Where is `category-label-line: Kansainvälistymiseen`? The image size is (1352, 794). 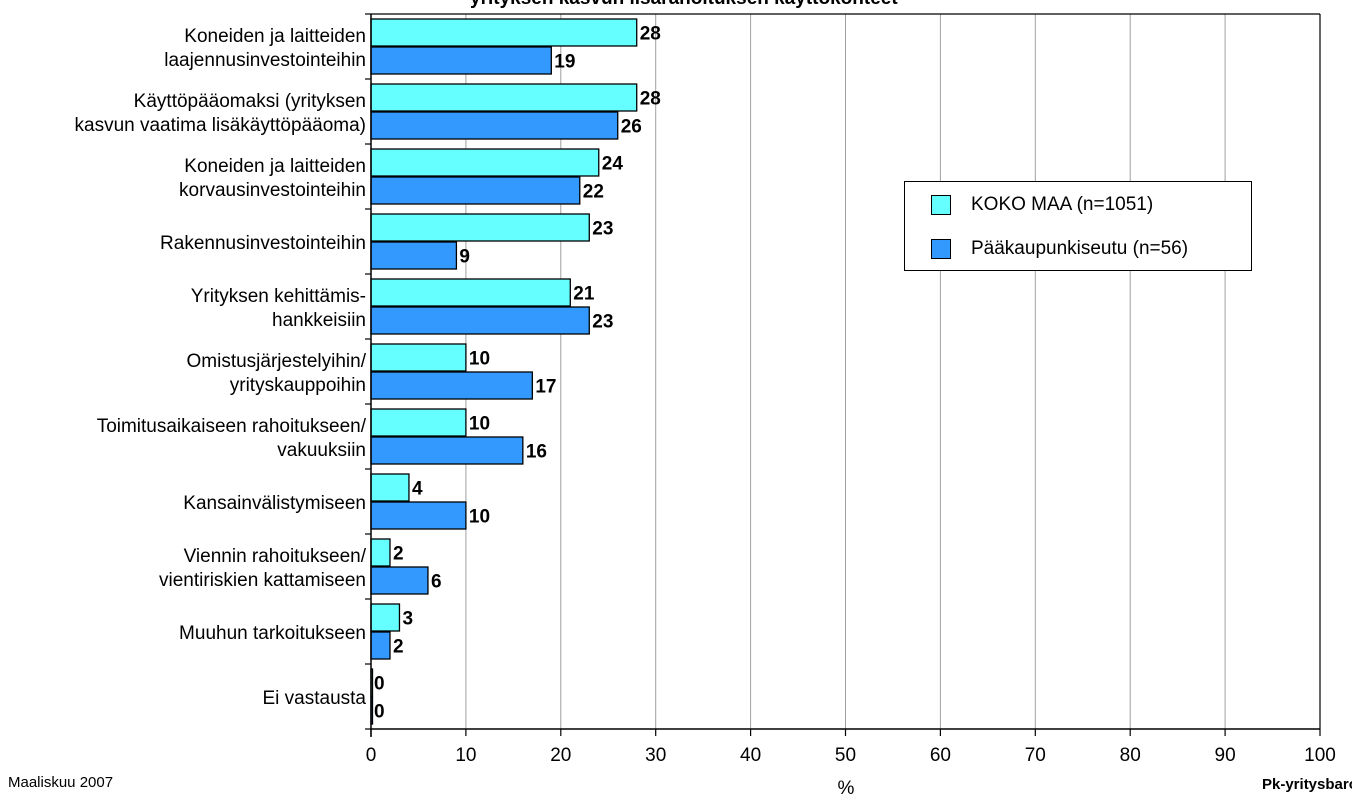
category-label-line: Kansainvälistymiseen is located at coordinates (274, 503).